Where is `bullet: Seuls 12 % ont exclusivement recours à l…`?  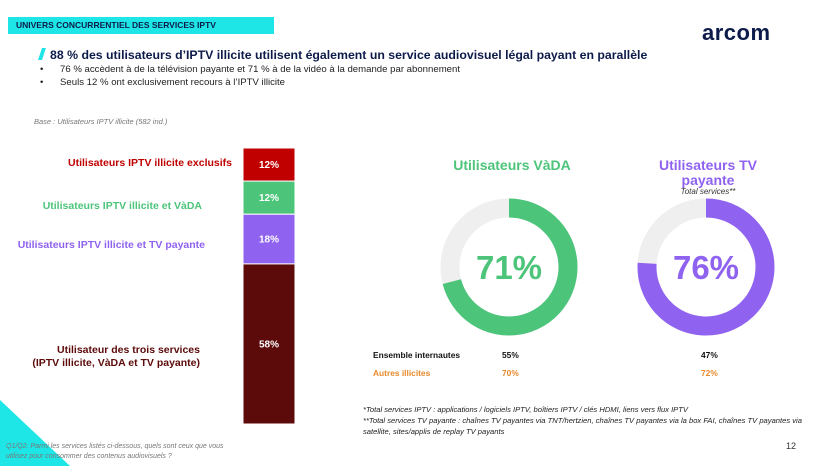 bullet: Seuls 12 % ont exclusivement recours à l… is located at coordinates (162, 82).